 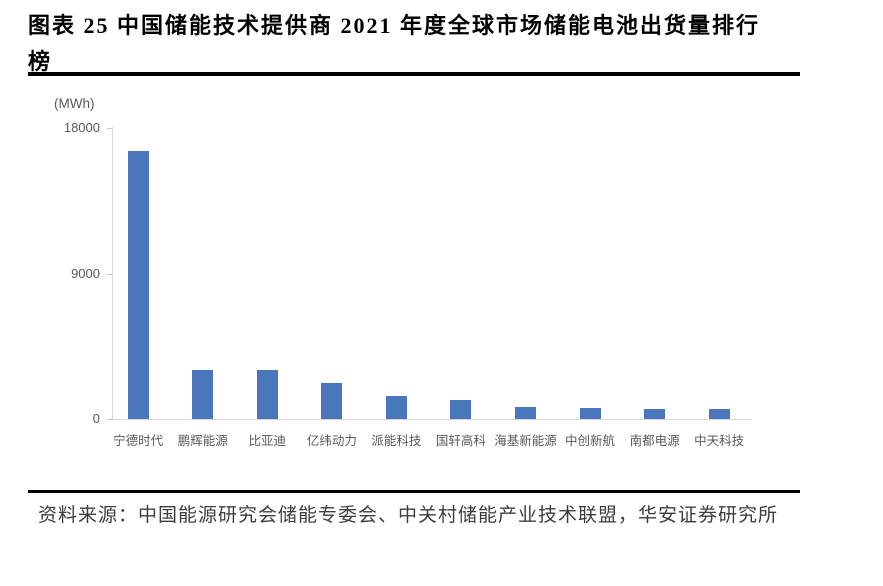 What do you see at coordinates (396, 441) in the screenshot?
I see `x-category-label: 派能科技` at bounding box center [396, 441].